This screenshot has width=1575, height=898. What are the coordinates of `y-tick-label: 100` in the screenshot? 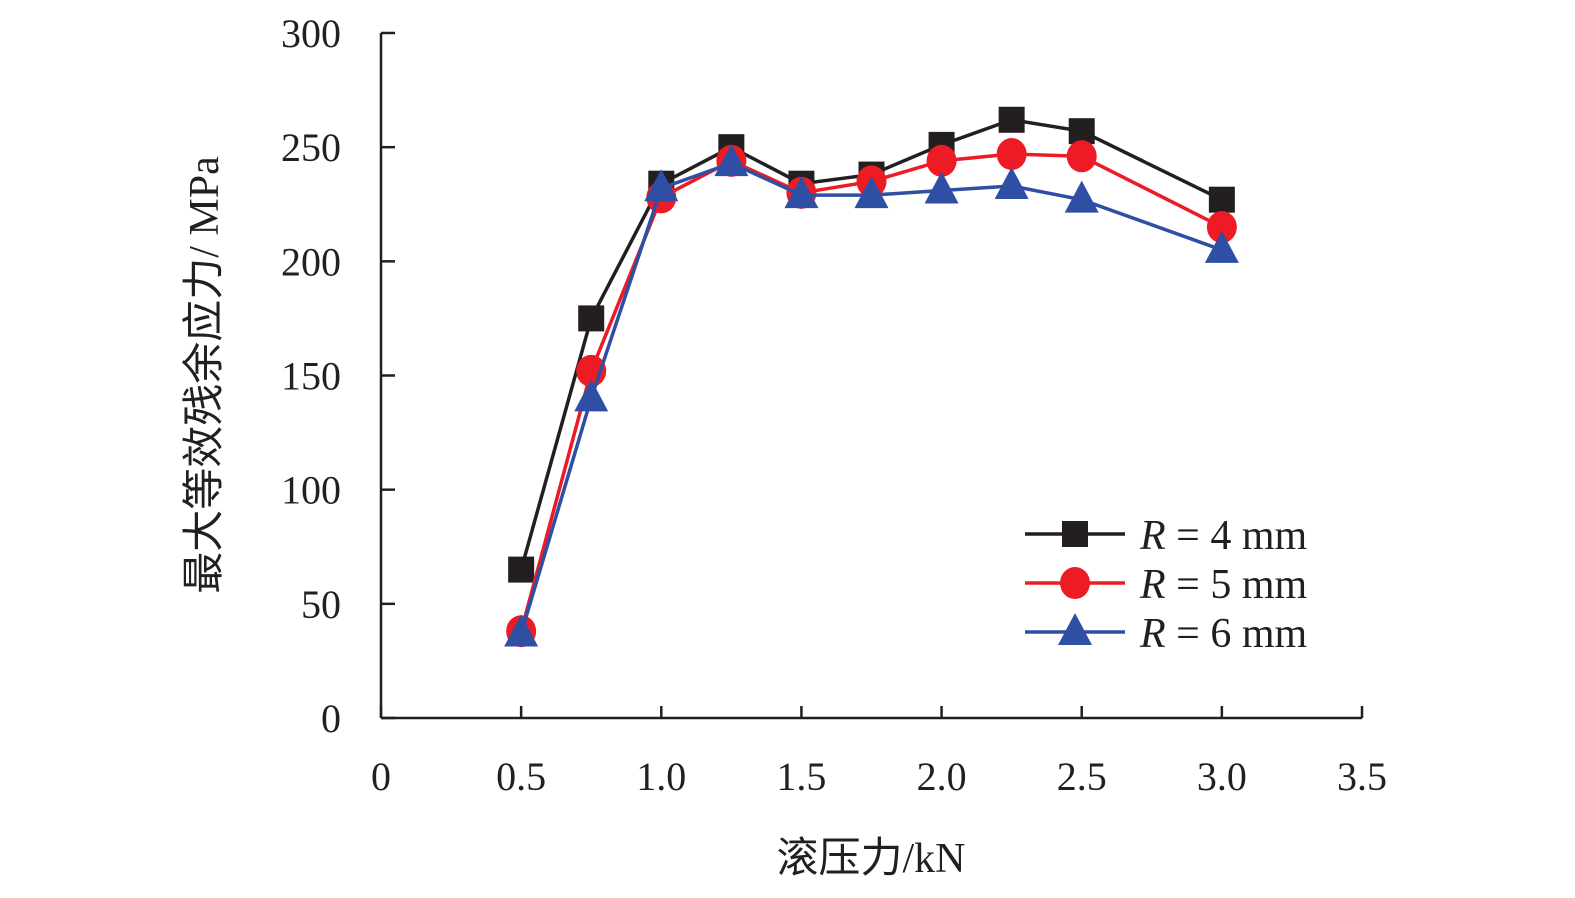 It's located at (311, 490).